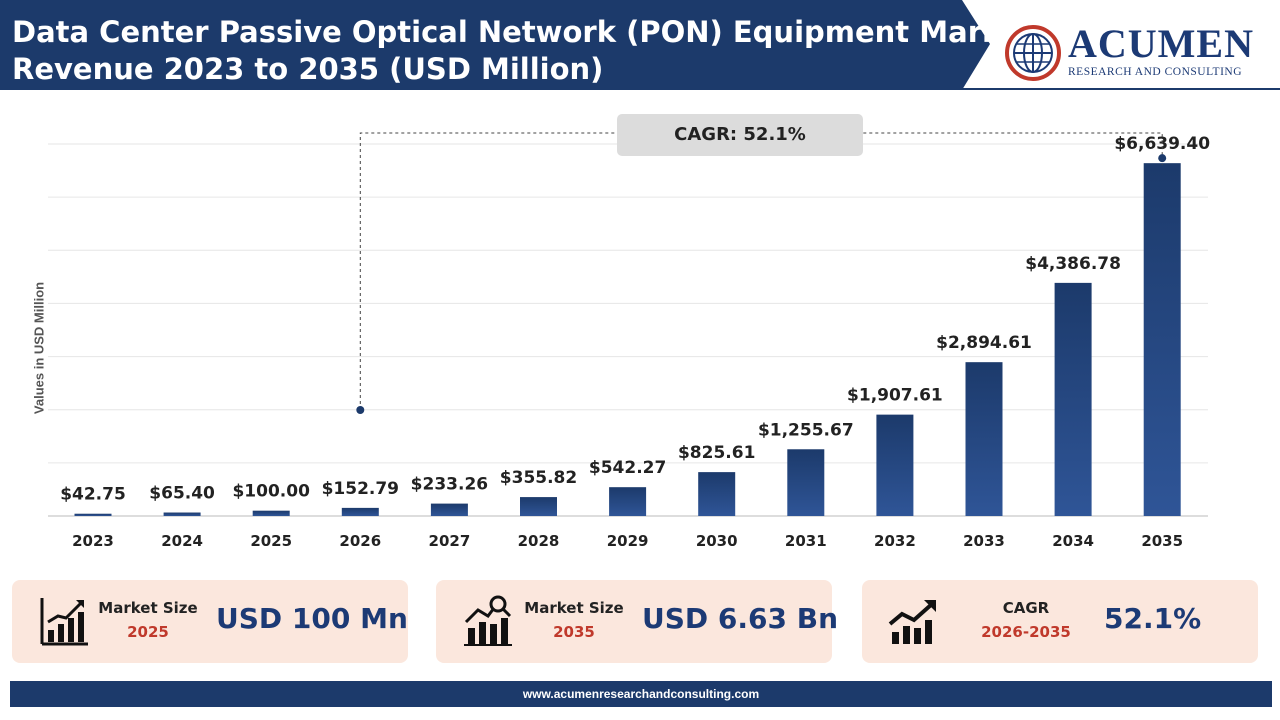 Image resolution: width=1280 pixels, height=720 pixels. Describe the element at coordinates (64, 622) in the screenshot. I see `bar-chart-growth-icon` at that location.